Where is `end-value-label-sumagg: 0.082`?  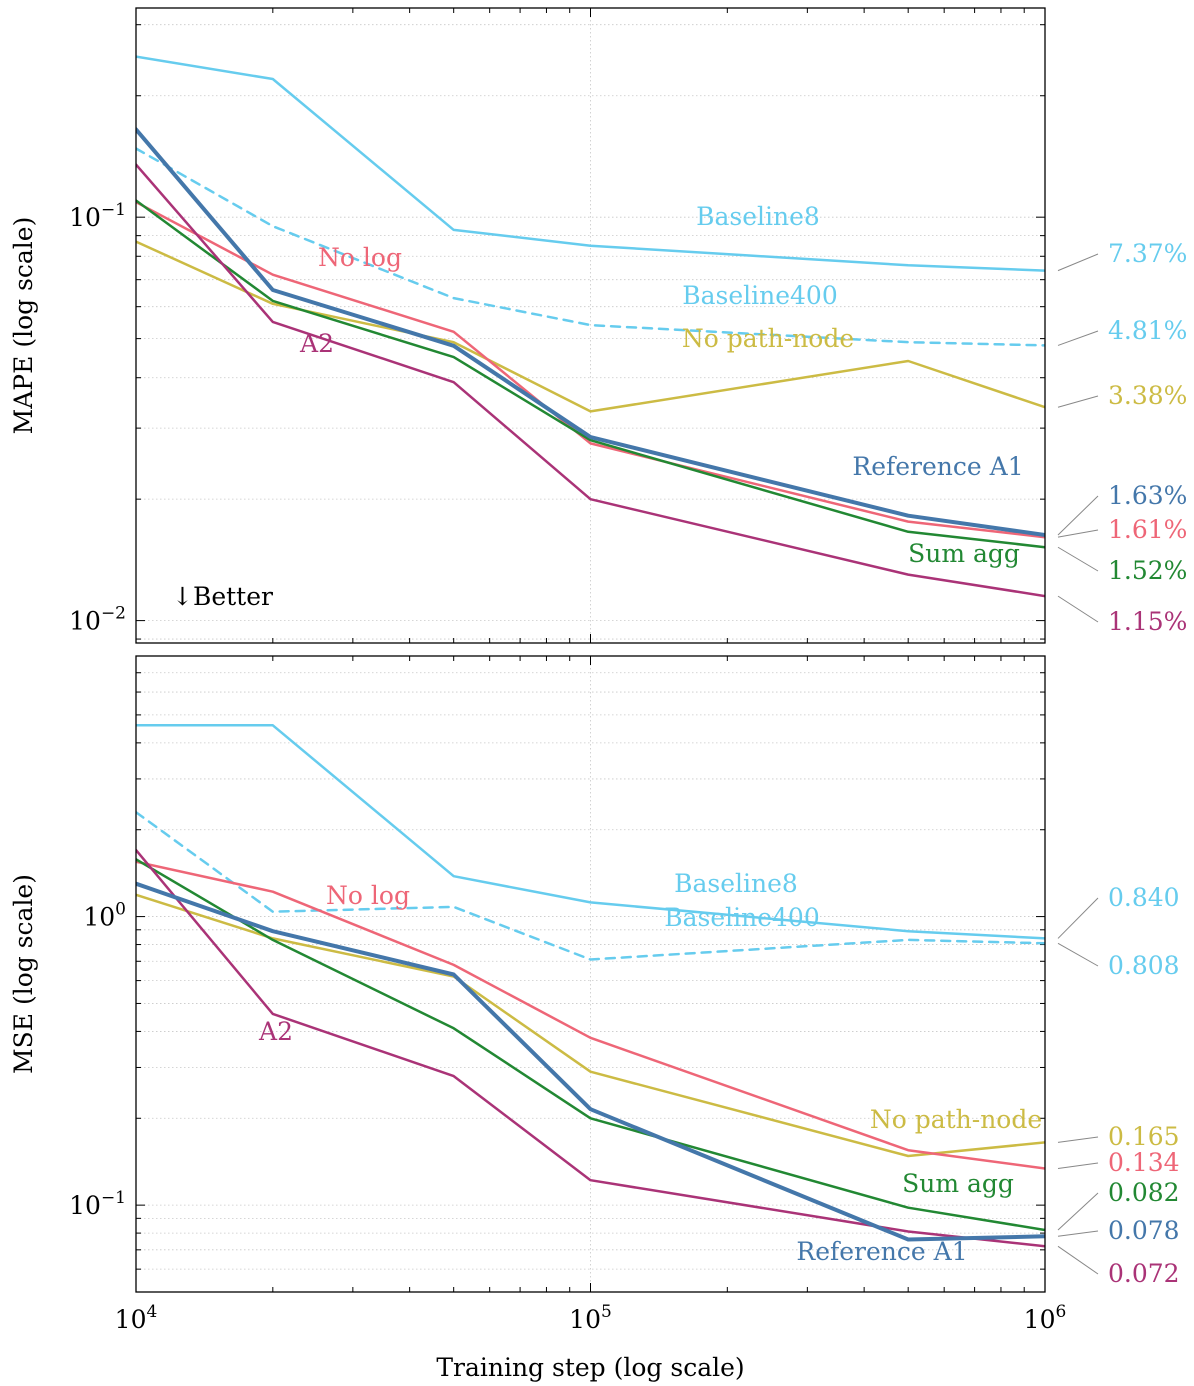 end-value-label-sumagg: 0.082 is located at coordinates (1144, 1192).